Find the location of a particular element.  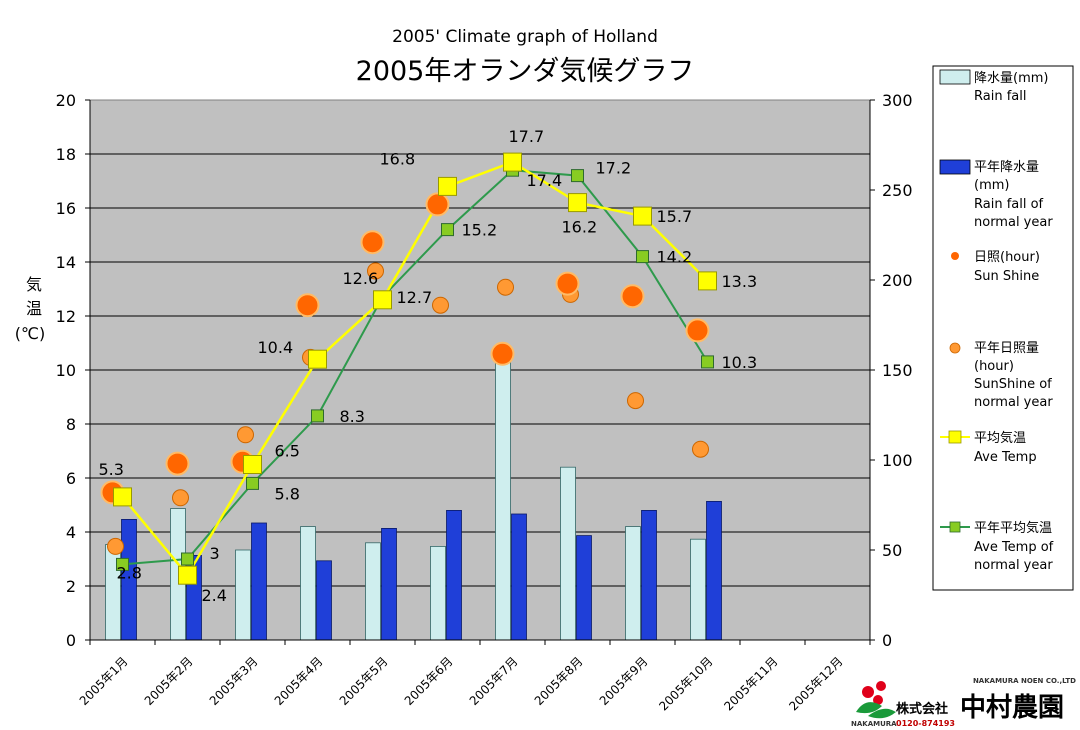

legend-swatch-sun-normal is located at coordinates (955, 348).